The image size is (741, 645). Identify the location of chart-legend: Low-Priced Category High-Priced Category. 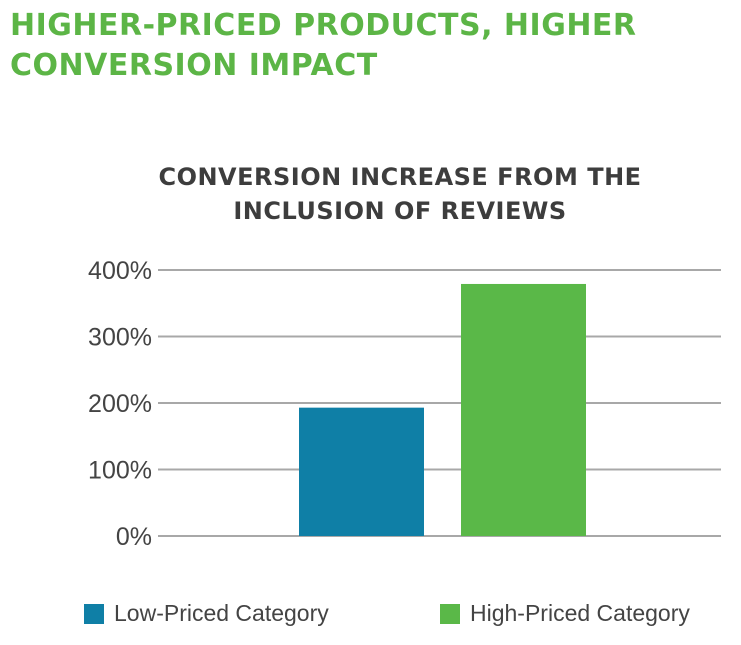
(409, 615).